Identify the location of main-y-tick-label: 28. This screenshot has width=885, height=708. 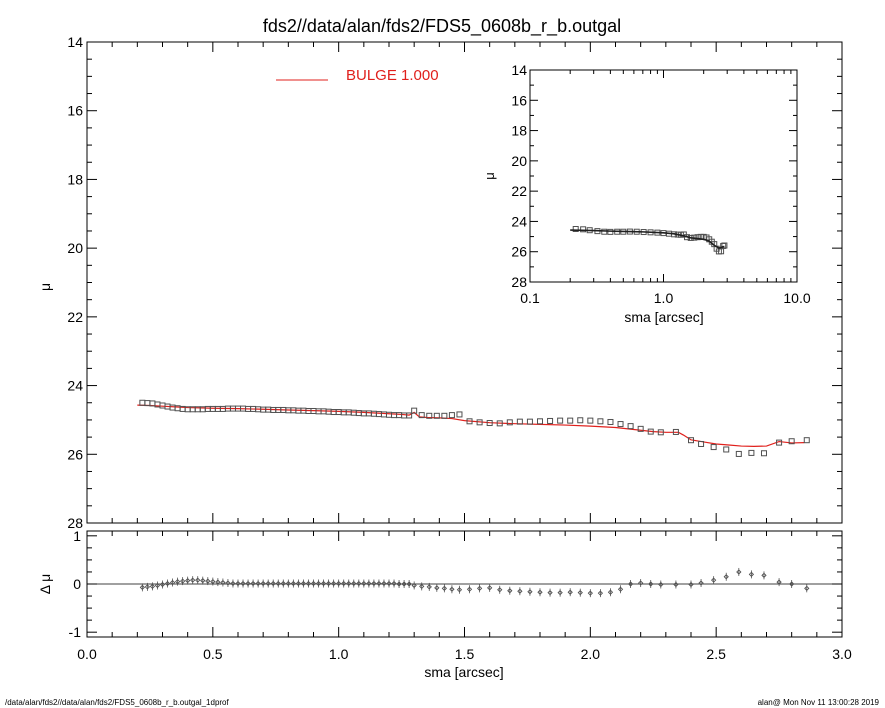
(75, 523).